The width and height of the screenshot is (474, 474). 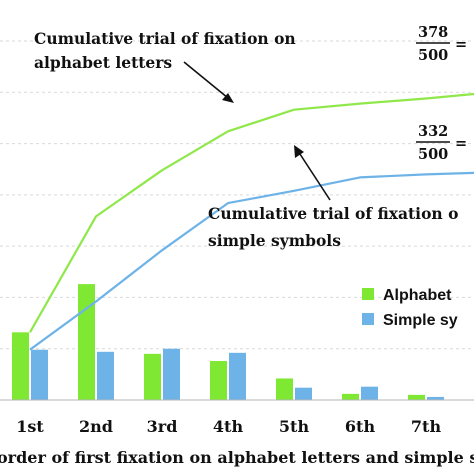 What do you see at coordinates (20, 366) in the screenshot?
I see `bar-alphabet-1st` at bounding box center [20, 366].